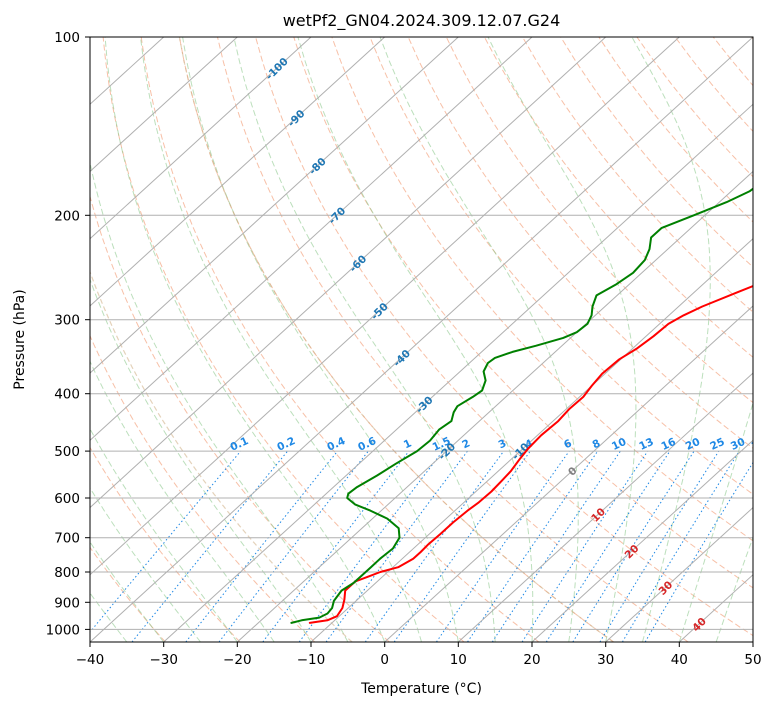 Image resolution: width=775 pixels, height=708 pixels. I want to click on mixing-ratio-label: 36, so click(759, 444).